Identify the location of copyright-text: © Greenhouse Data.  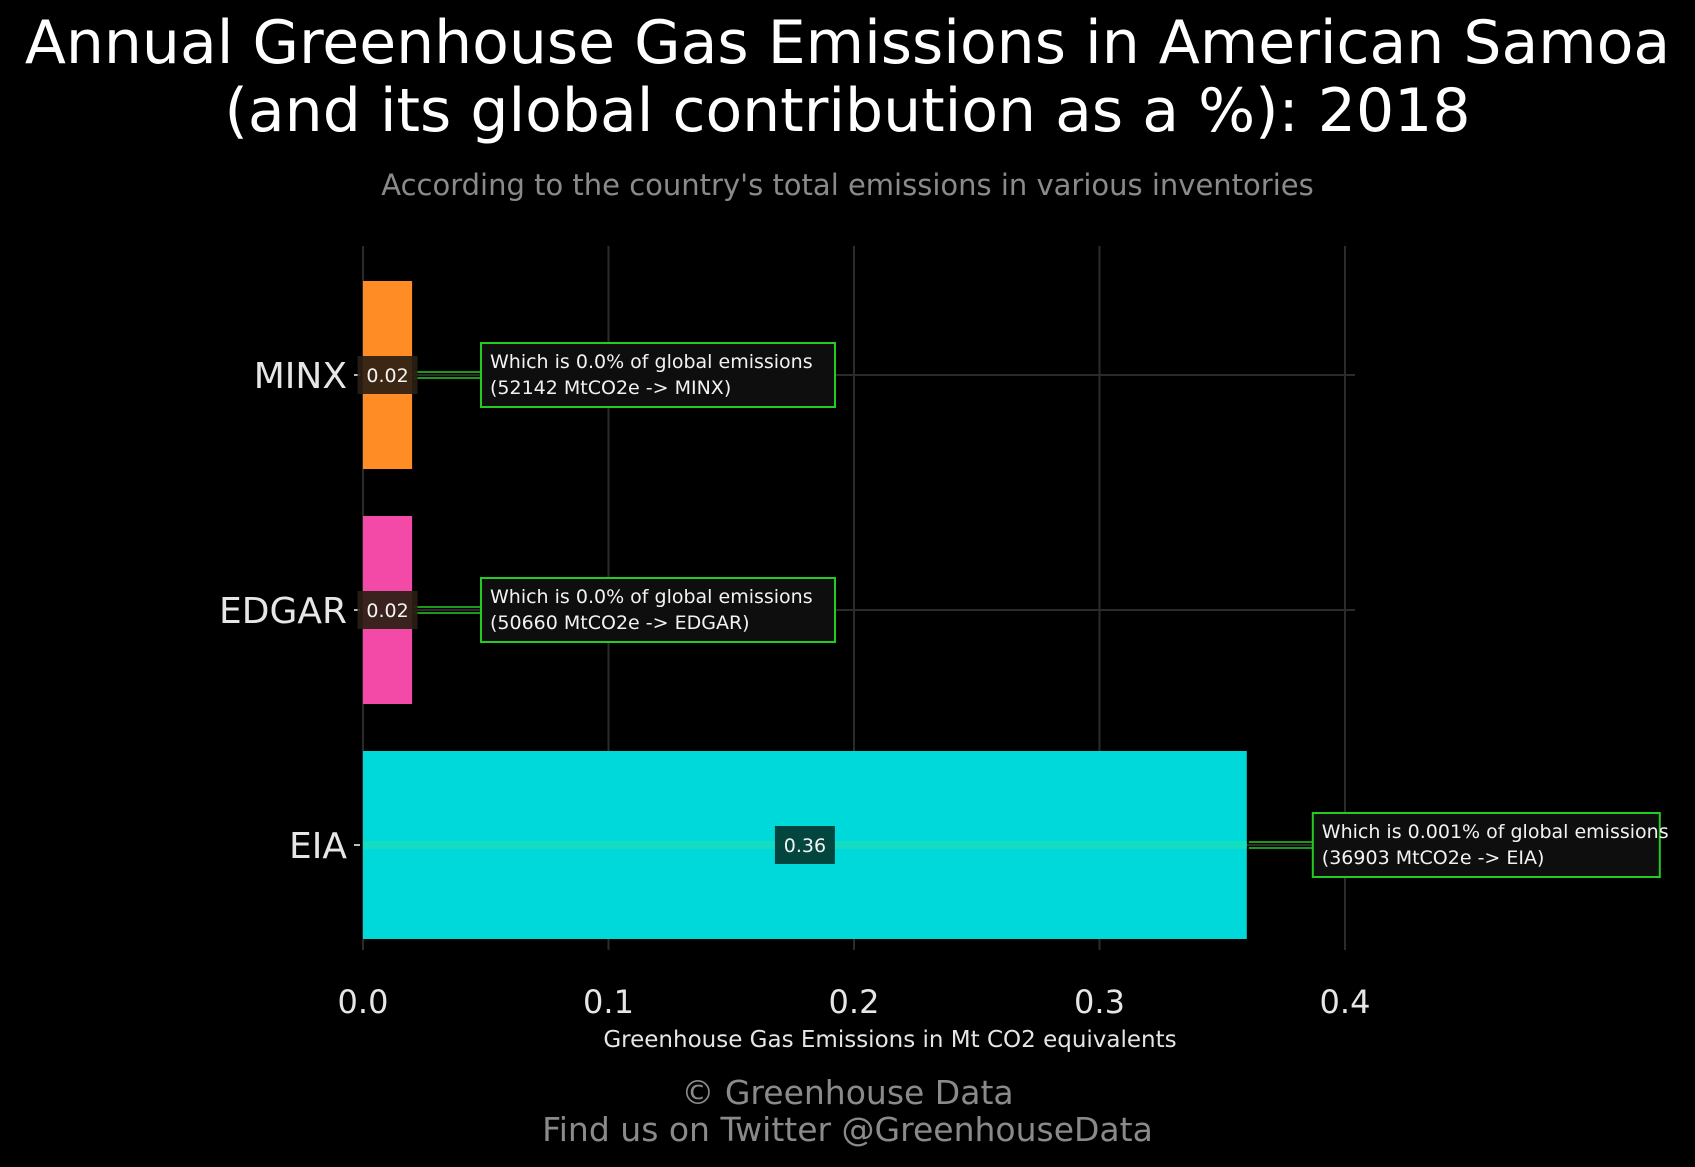
(847, 1092).